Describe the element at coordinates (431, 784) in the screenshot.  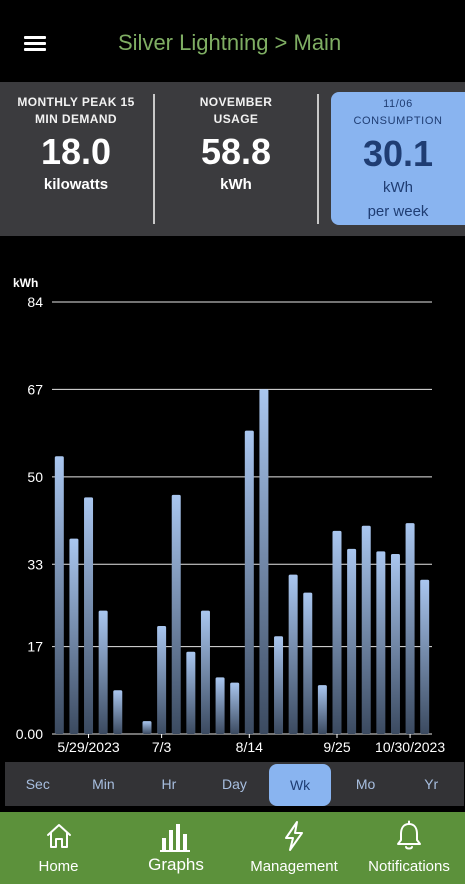
I see `interval-yr-button: Yr` at that location.